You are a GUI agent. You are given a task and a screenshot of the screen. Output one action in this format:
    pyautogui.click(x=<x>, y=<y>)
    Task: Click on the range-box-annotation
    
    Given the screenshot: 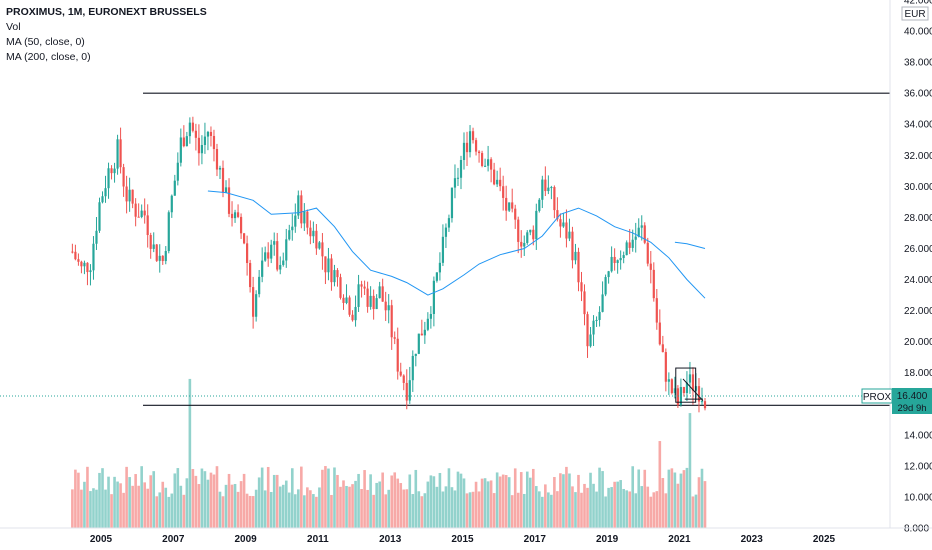 What is the action you would take?
    pyautogui.click(x=686, y=385)
    